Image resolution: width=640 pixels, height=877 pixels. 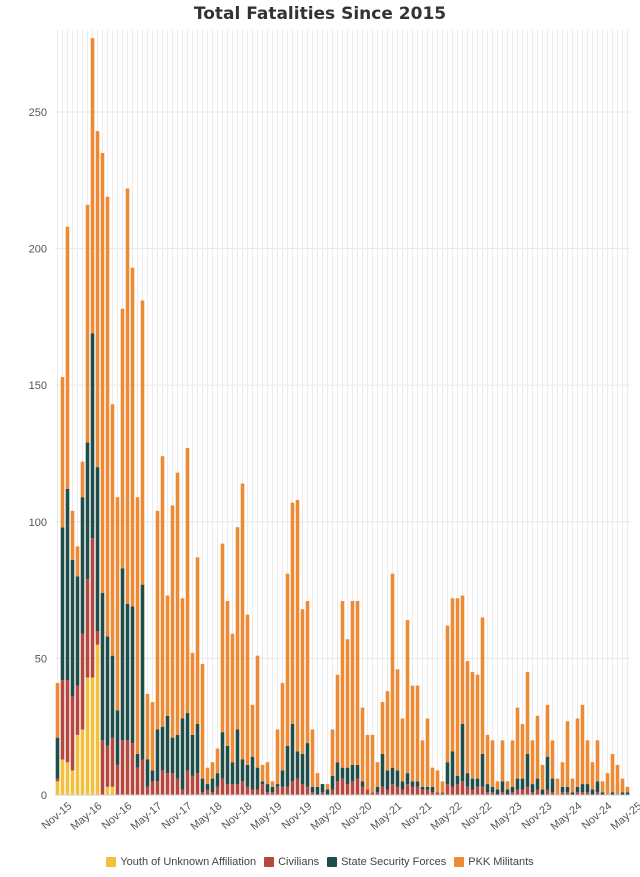 What do you see at coordinates (387, 816) in the screenshot?
I see `x-tick-label: May-21` at bounding box center [387, 816].